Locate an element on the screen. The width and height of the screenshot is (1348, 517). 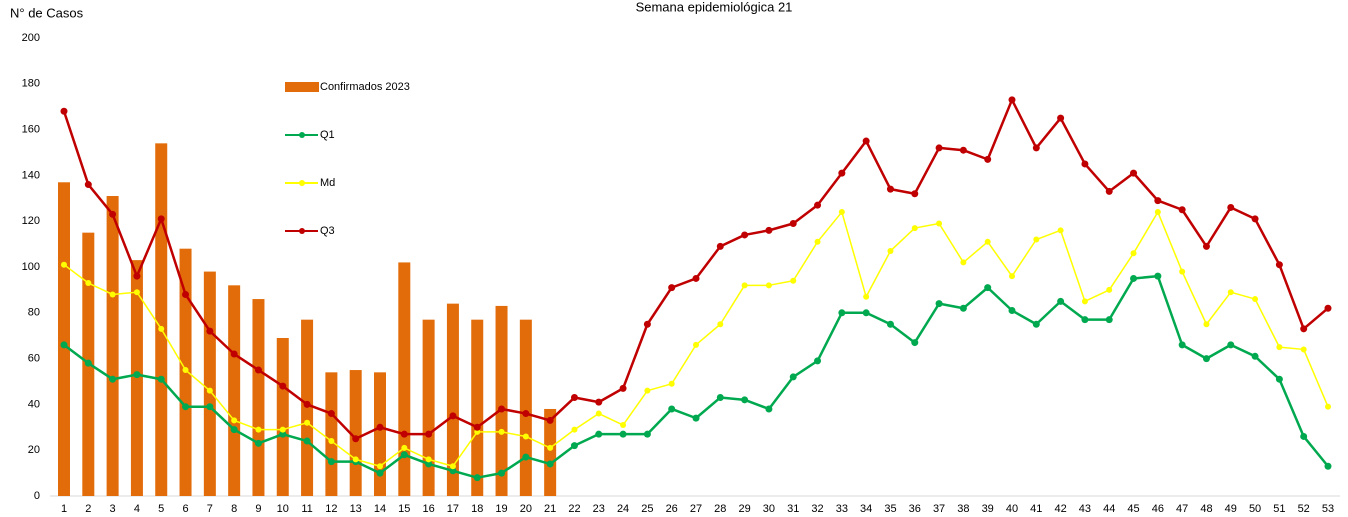
x-tick-label: 35 is located at coordinates (890, 509).